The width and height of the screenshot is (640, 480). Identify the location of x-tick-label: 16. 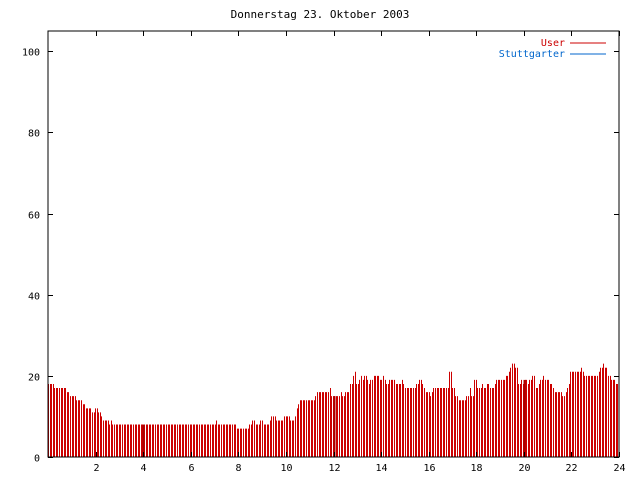
(429, 468).